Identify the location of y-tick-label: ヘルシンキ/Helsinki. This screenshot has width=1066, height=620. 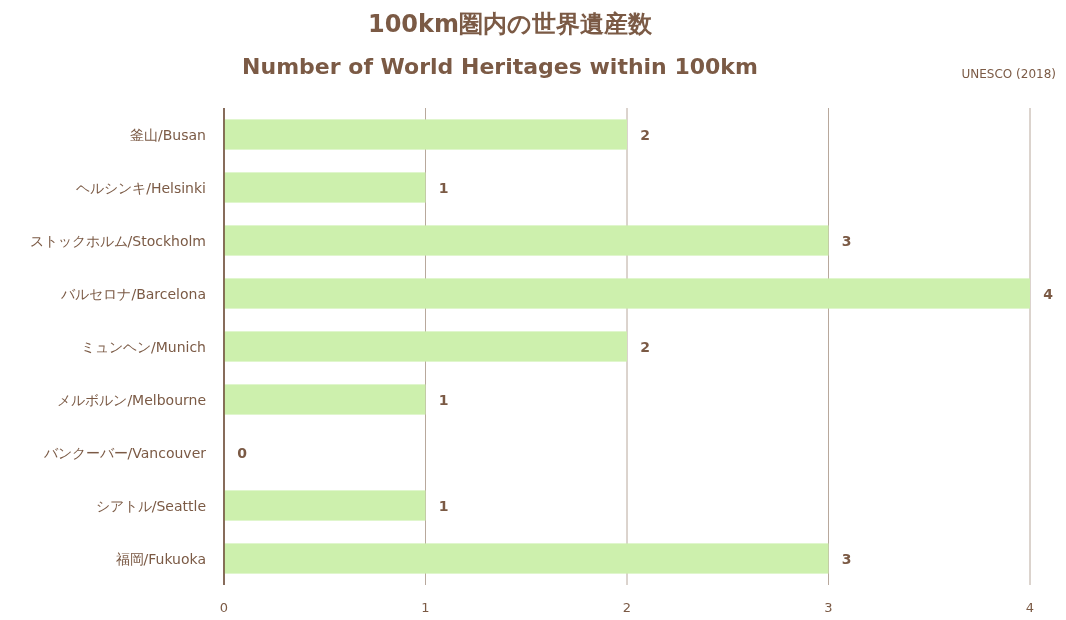
(141, 187).